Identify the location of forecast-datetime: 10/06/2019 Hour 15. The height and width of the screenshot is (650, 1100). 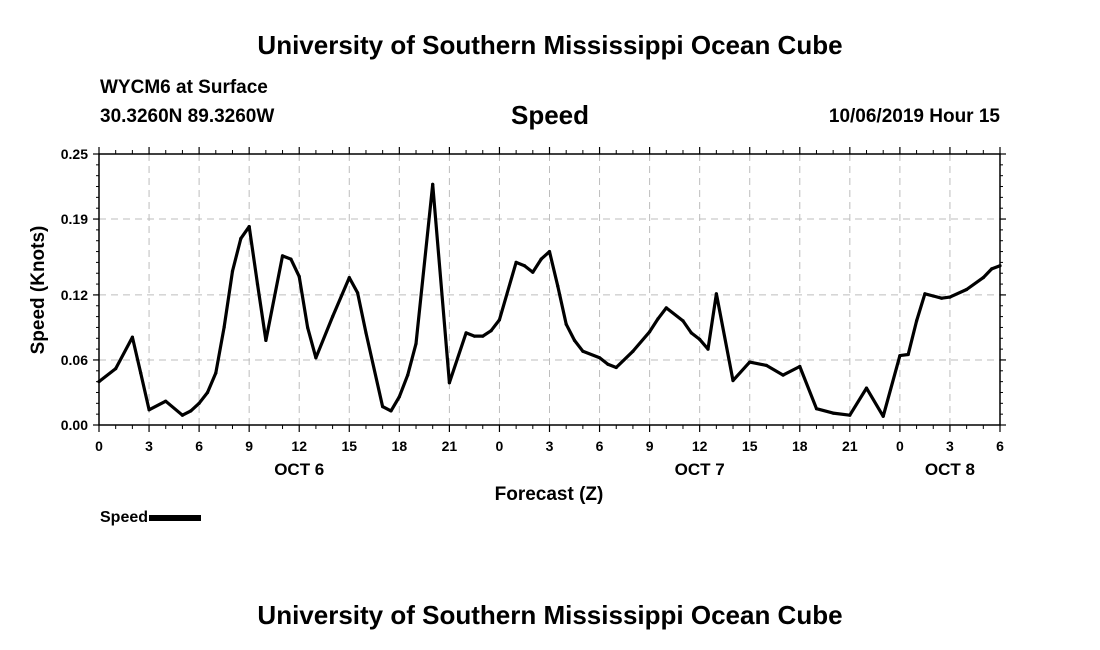
(914, 116).